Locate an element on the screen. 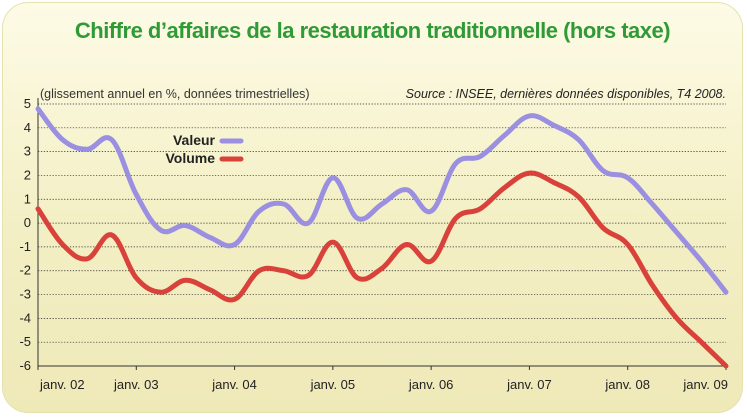 The height and width of the screenshot is (417, 747). x-tick-label: janv. 03 is located at coordinates (136, 384).